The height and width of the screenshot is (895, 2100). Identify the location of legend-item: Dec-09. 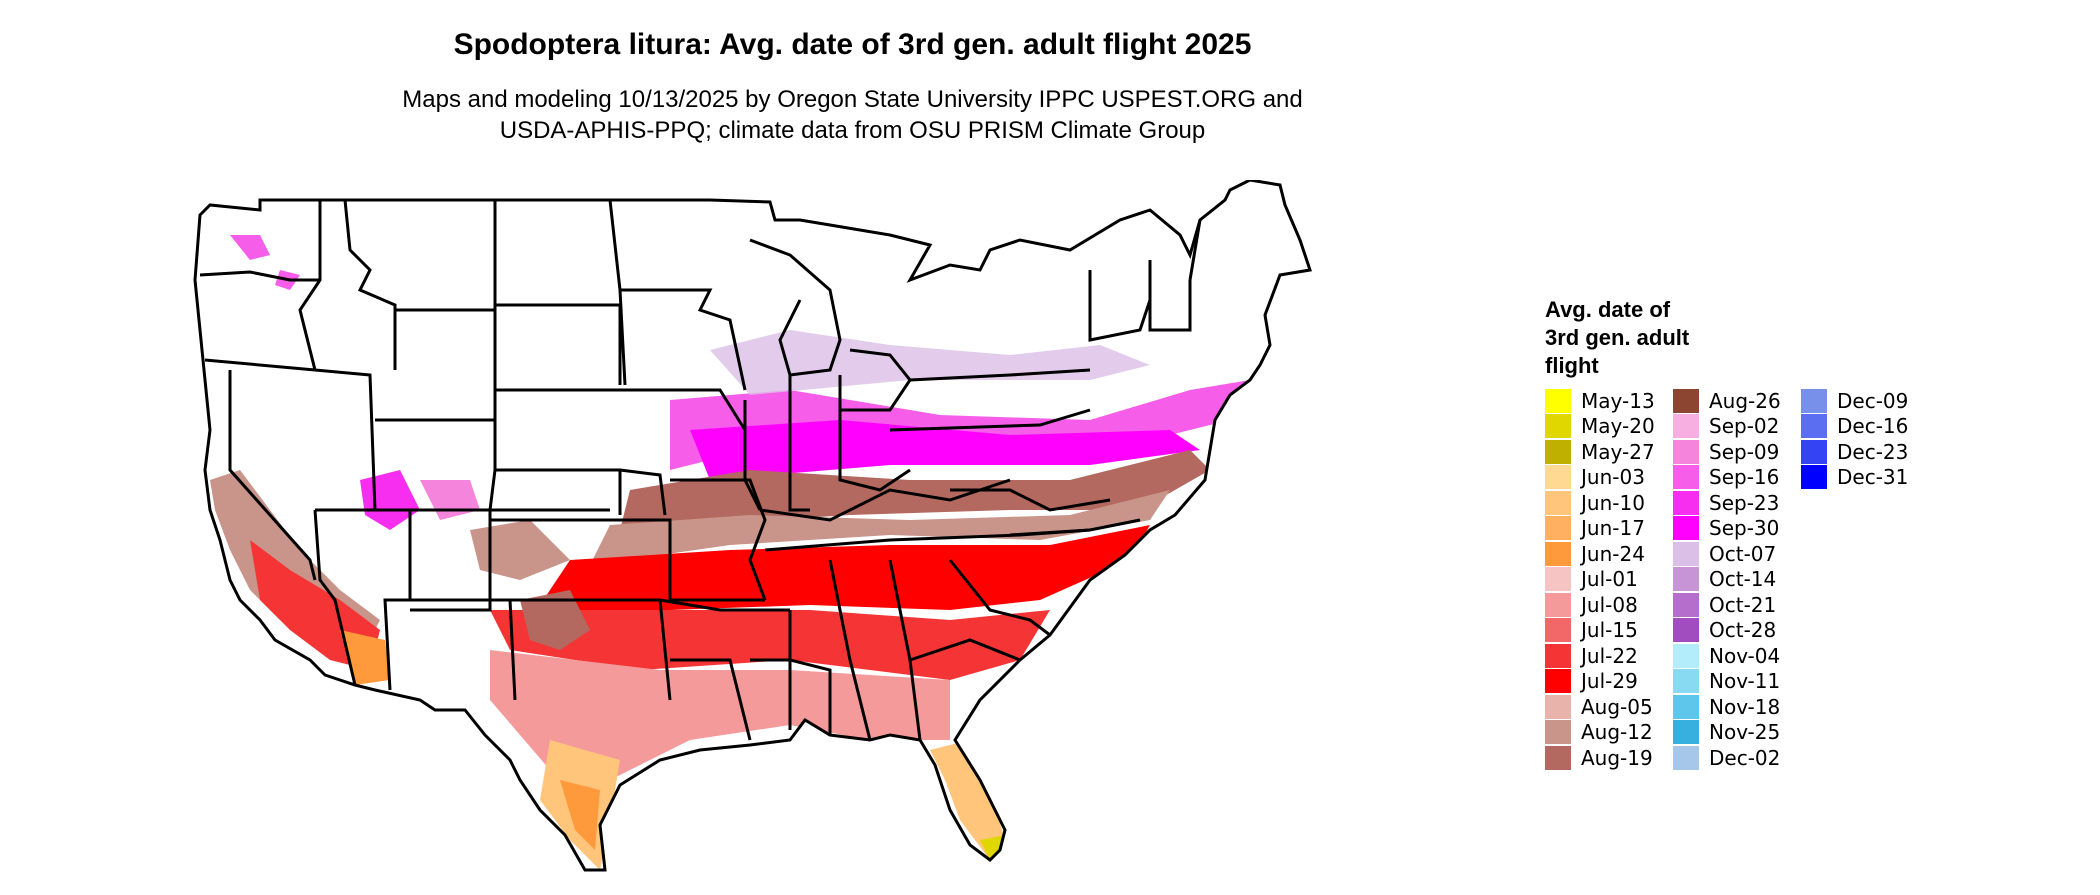
(1865, 401).